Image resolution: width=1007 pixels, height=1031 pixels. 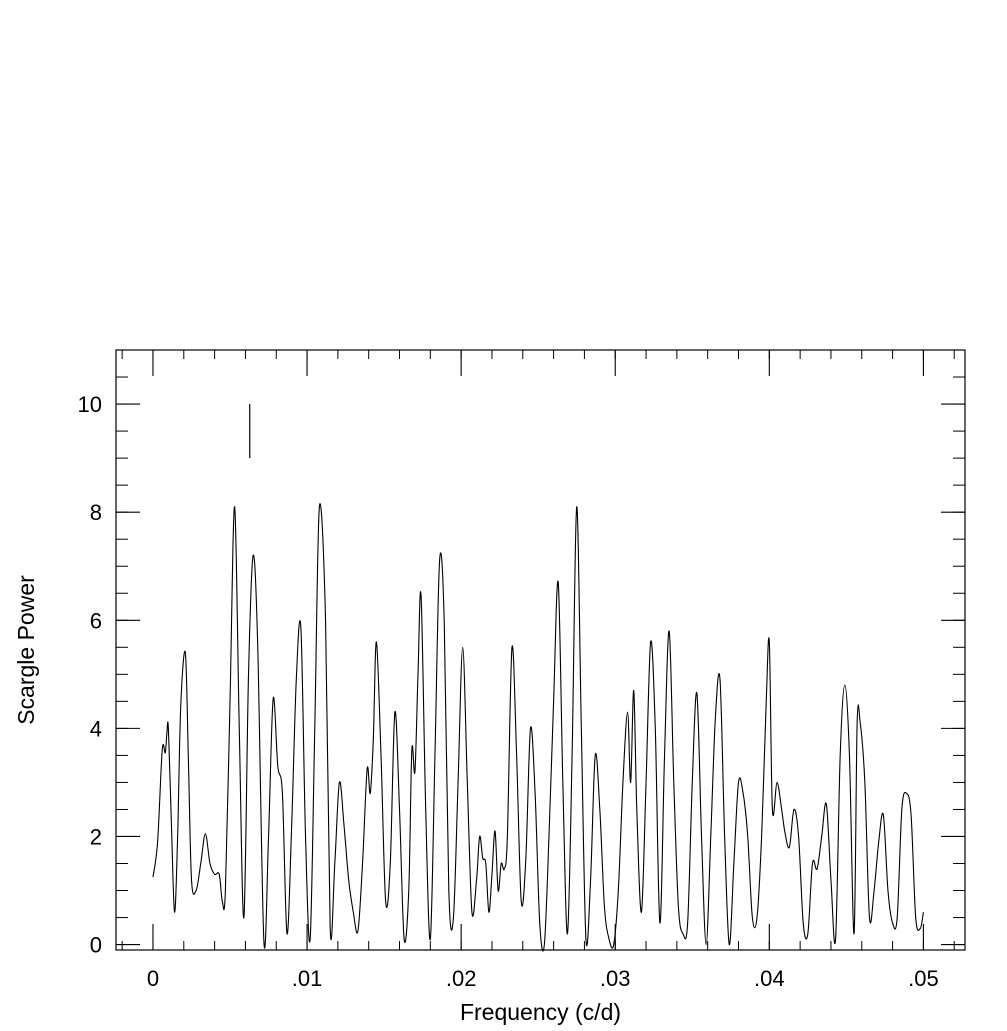 I want to click on y-tick-label: 0, so click(x=96, y=945).